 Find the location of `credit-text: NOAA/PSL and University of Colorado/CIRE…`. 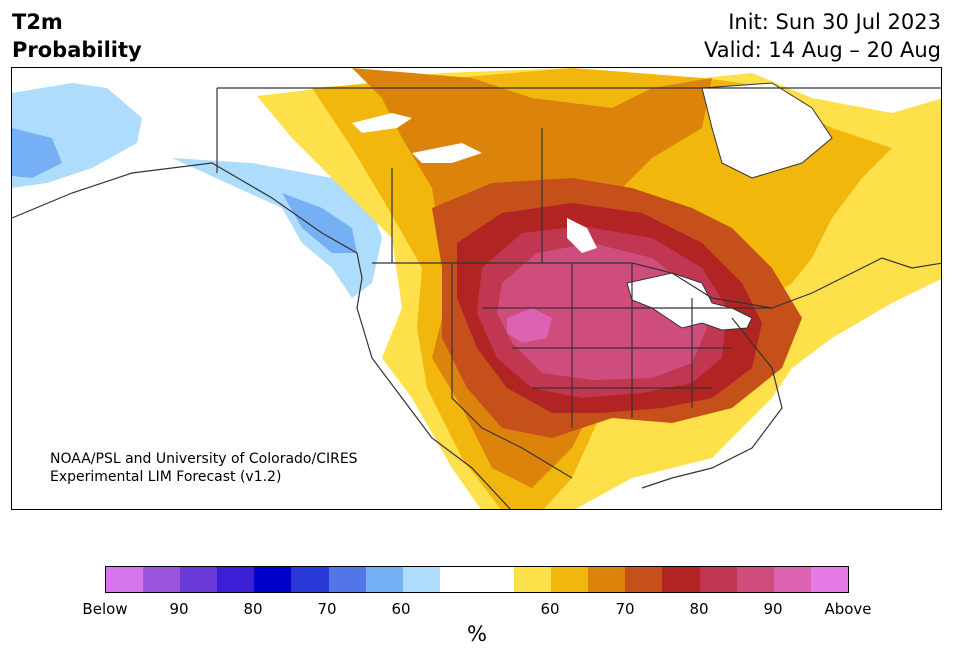

credit-text: NOAA/PSL and University of Colorado/CIRE… is located at coordinates (204, 468).